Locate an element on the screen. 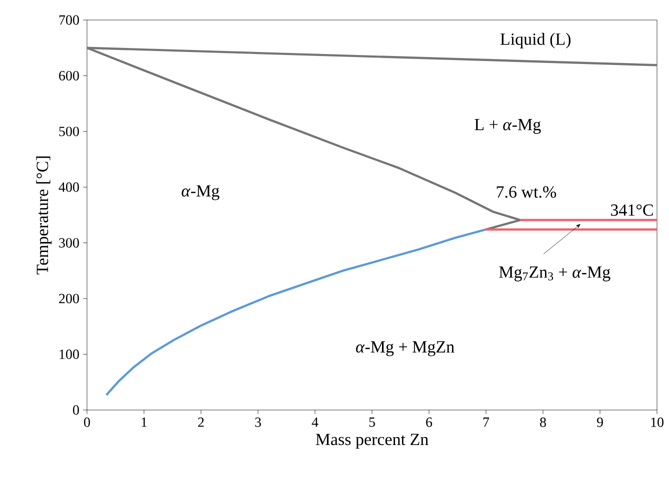 This screenshot has height=479, width=669. annotation: L + α-Mg is located at coordinates (507, 126).